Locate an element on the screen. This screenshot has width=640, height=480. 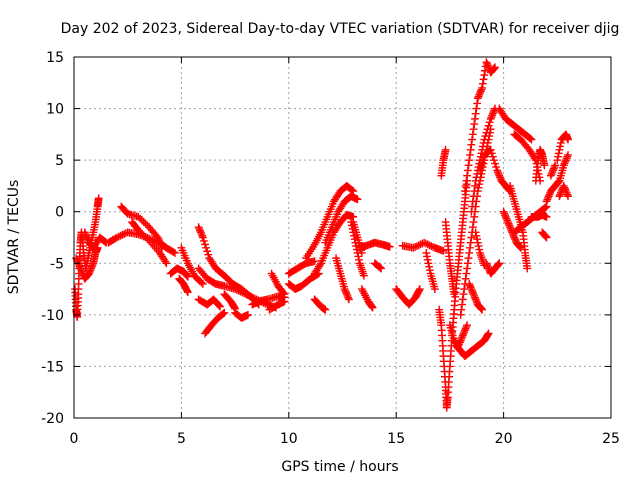
series-track-aq is located at coordinates (493, 268).